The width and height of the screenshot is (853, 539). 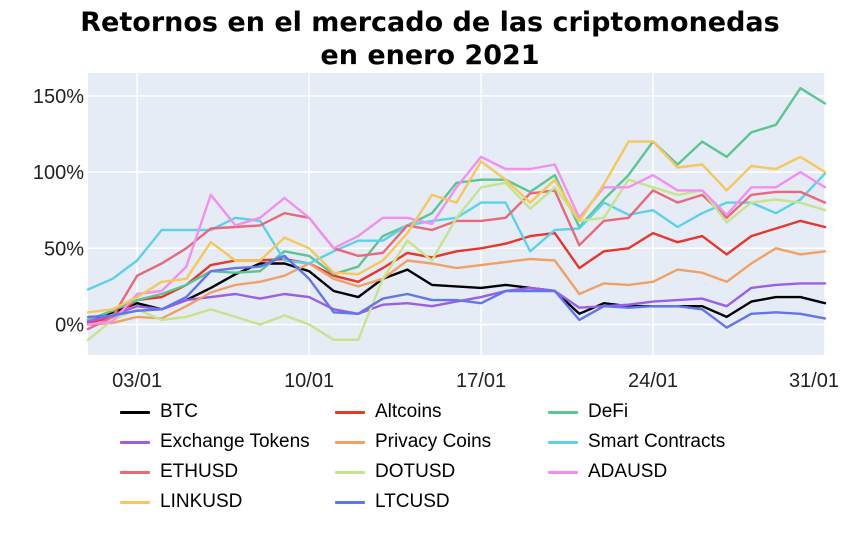 I want to click on x-tick-label: 10/01, so click(x=309, y=381).